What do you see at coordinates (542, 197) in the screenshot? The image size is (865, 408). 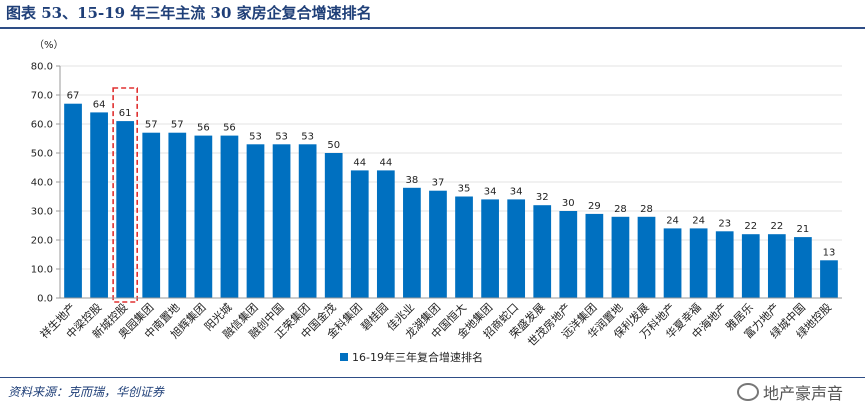 I see `data-label: 32` at bounding box center [542, 197].